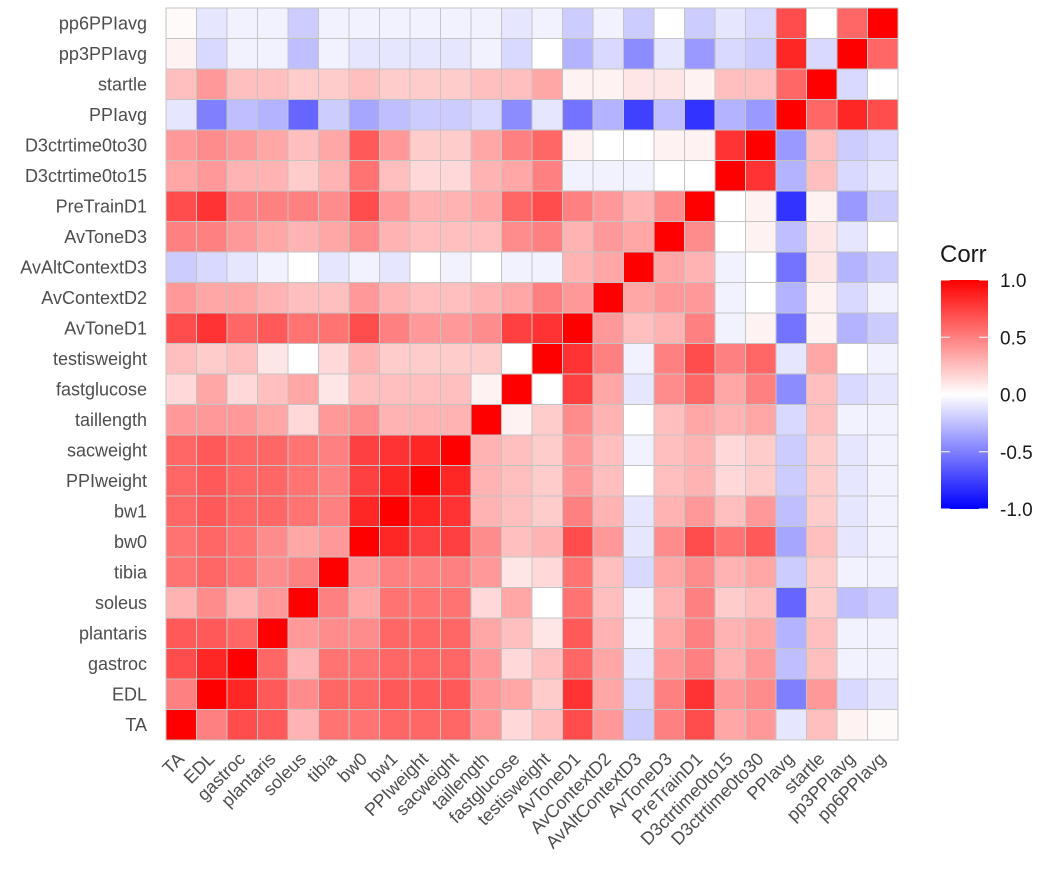 This screenshot has height=877, width=1053. Describe the element at coordinates (273, 389) in the screenshot. I see `heatmap-cell-plantaris-fastglucose` at that location.